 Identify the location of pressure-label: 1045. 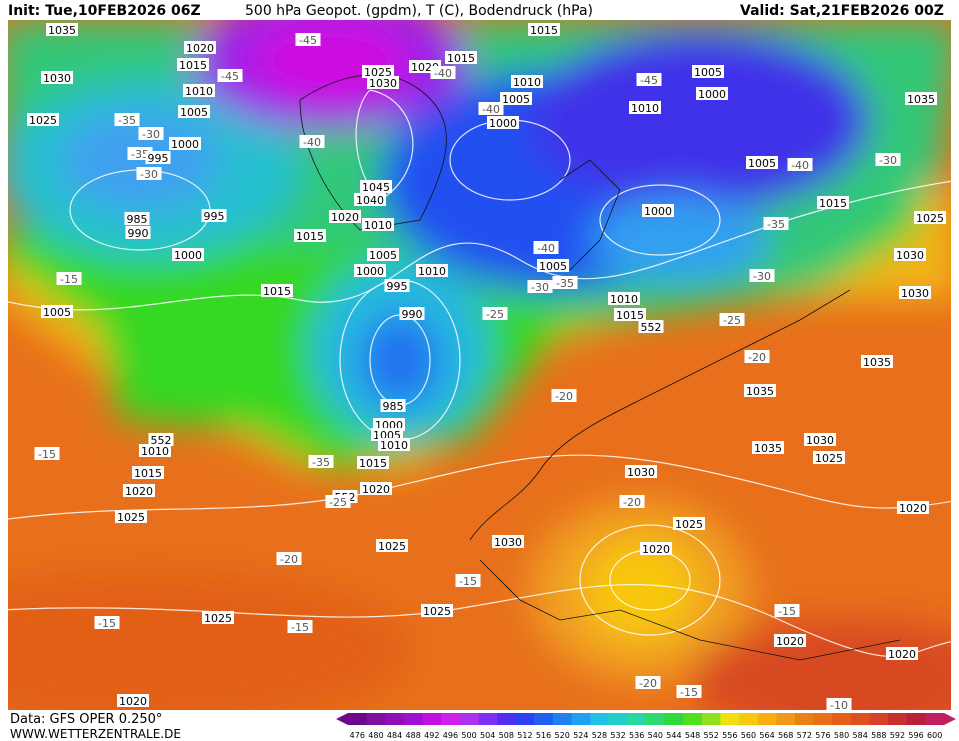
(376, 187).